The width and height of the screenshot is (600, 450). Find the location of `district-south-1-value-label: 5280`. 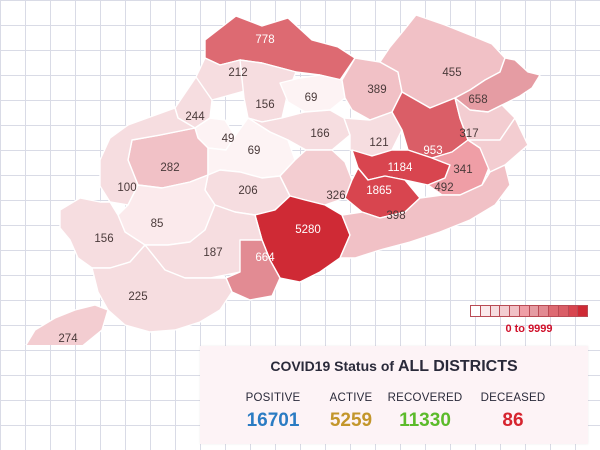

district-south-1-value-label: 5280 is located at coordinates (308, 230).